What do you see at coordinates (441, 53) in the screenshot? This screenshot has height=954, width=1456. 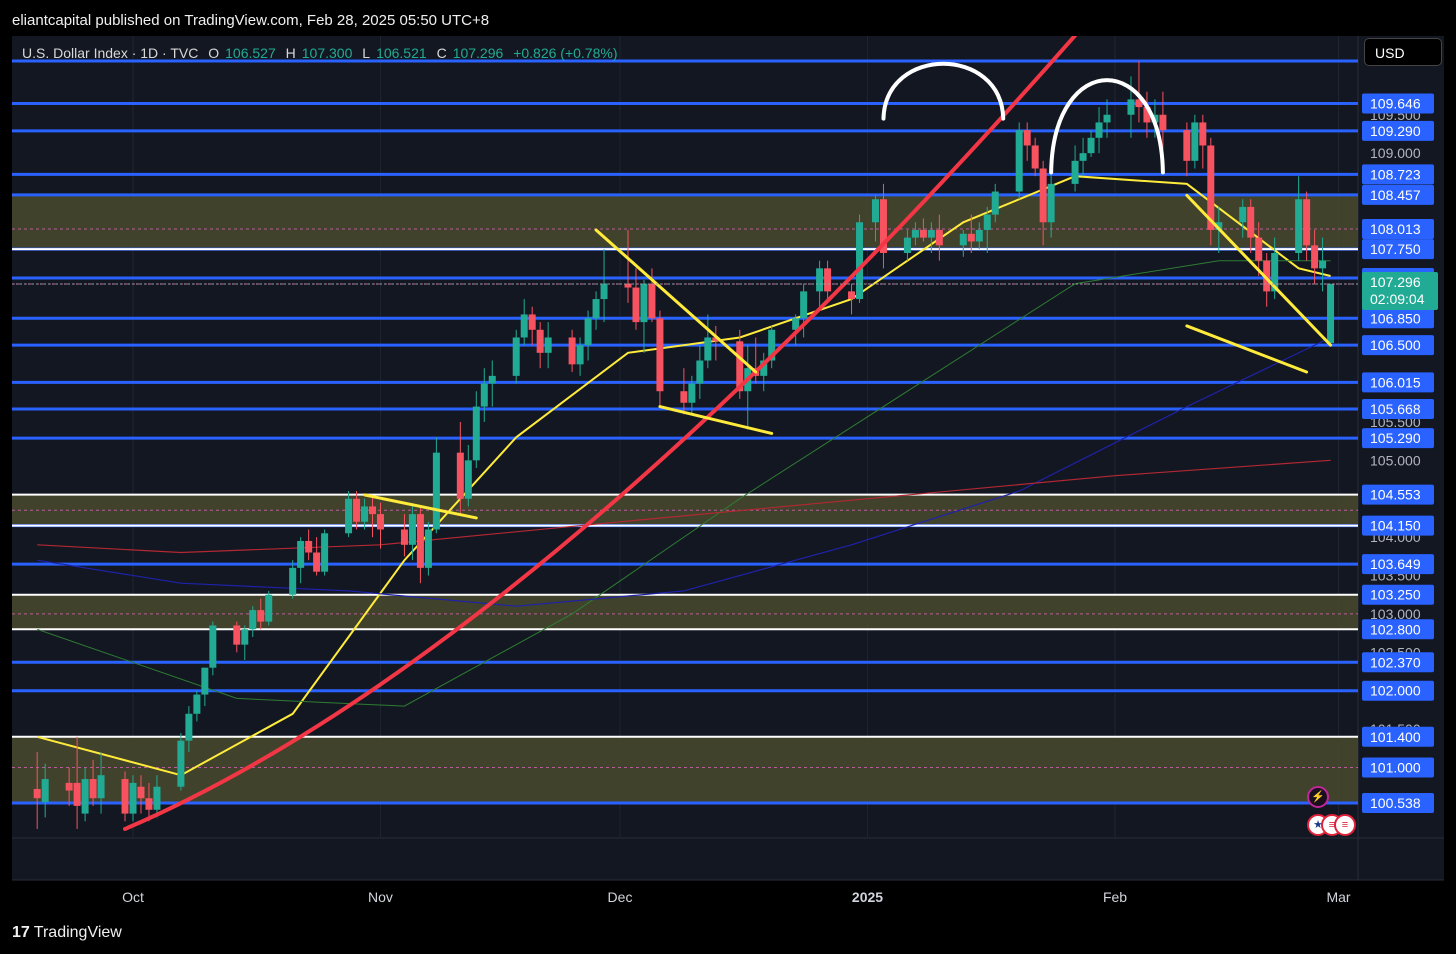 I see `close-label: C` at bounding box center [441, 53].